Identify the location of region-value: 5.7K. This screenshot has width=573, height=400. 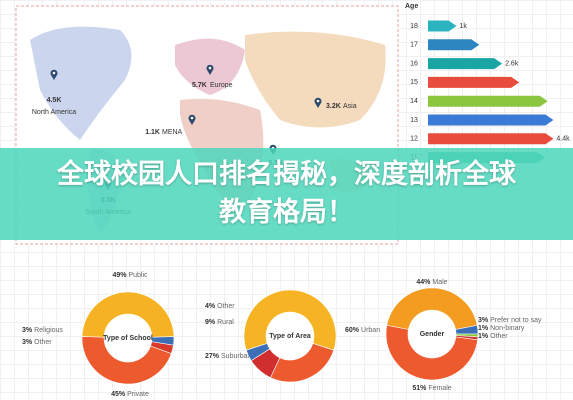
(199, 85).